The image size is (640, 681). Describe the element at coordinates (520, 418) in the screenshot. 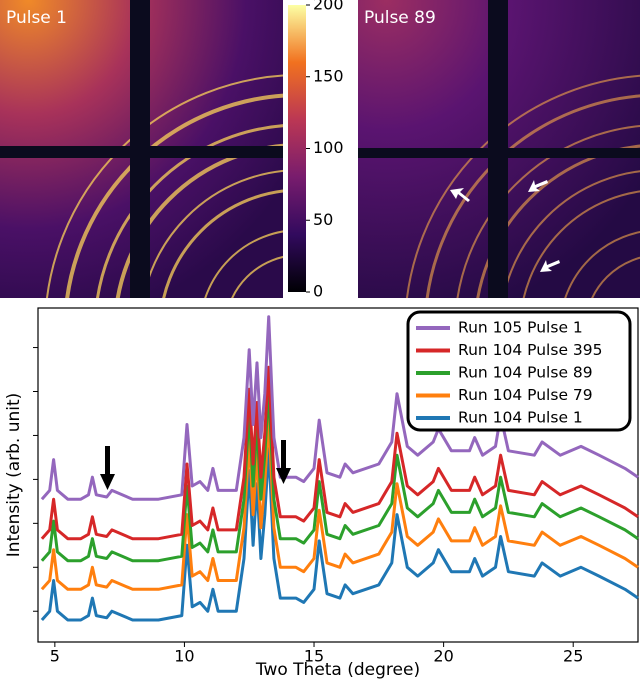

I see `legend-label: Run 104 Pulse 1` at that location.